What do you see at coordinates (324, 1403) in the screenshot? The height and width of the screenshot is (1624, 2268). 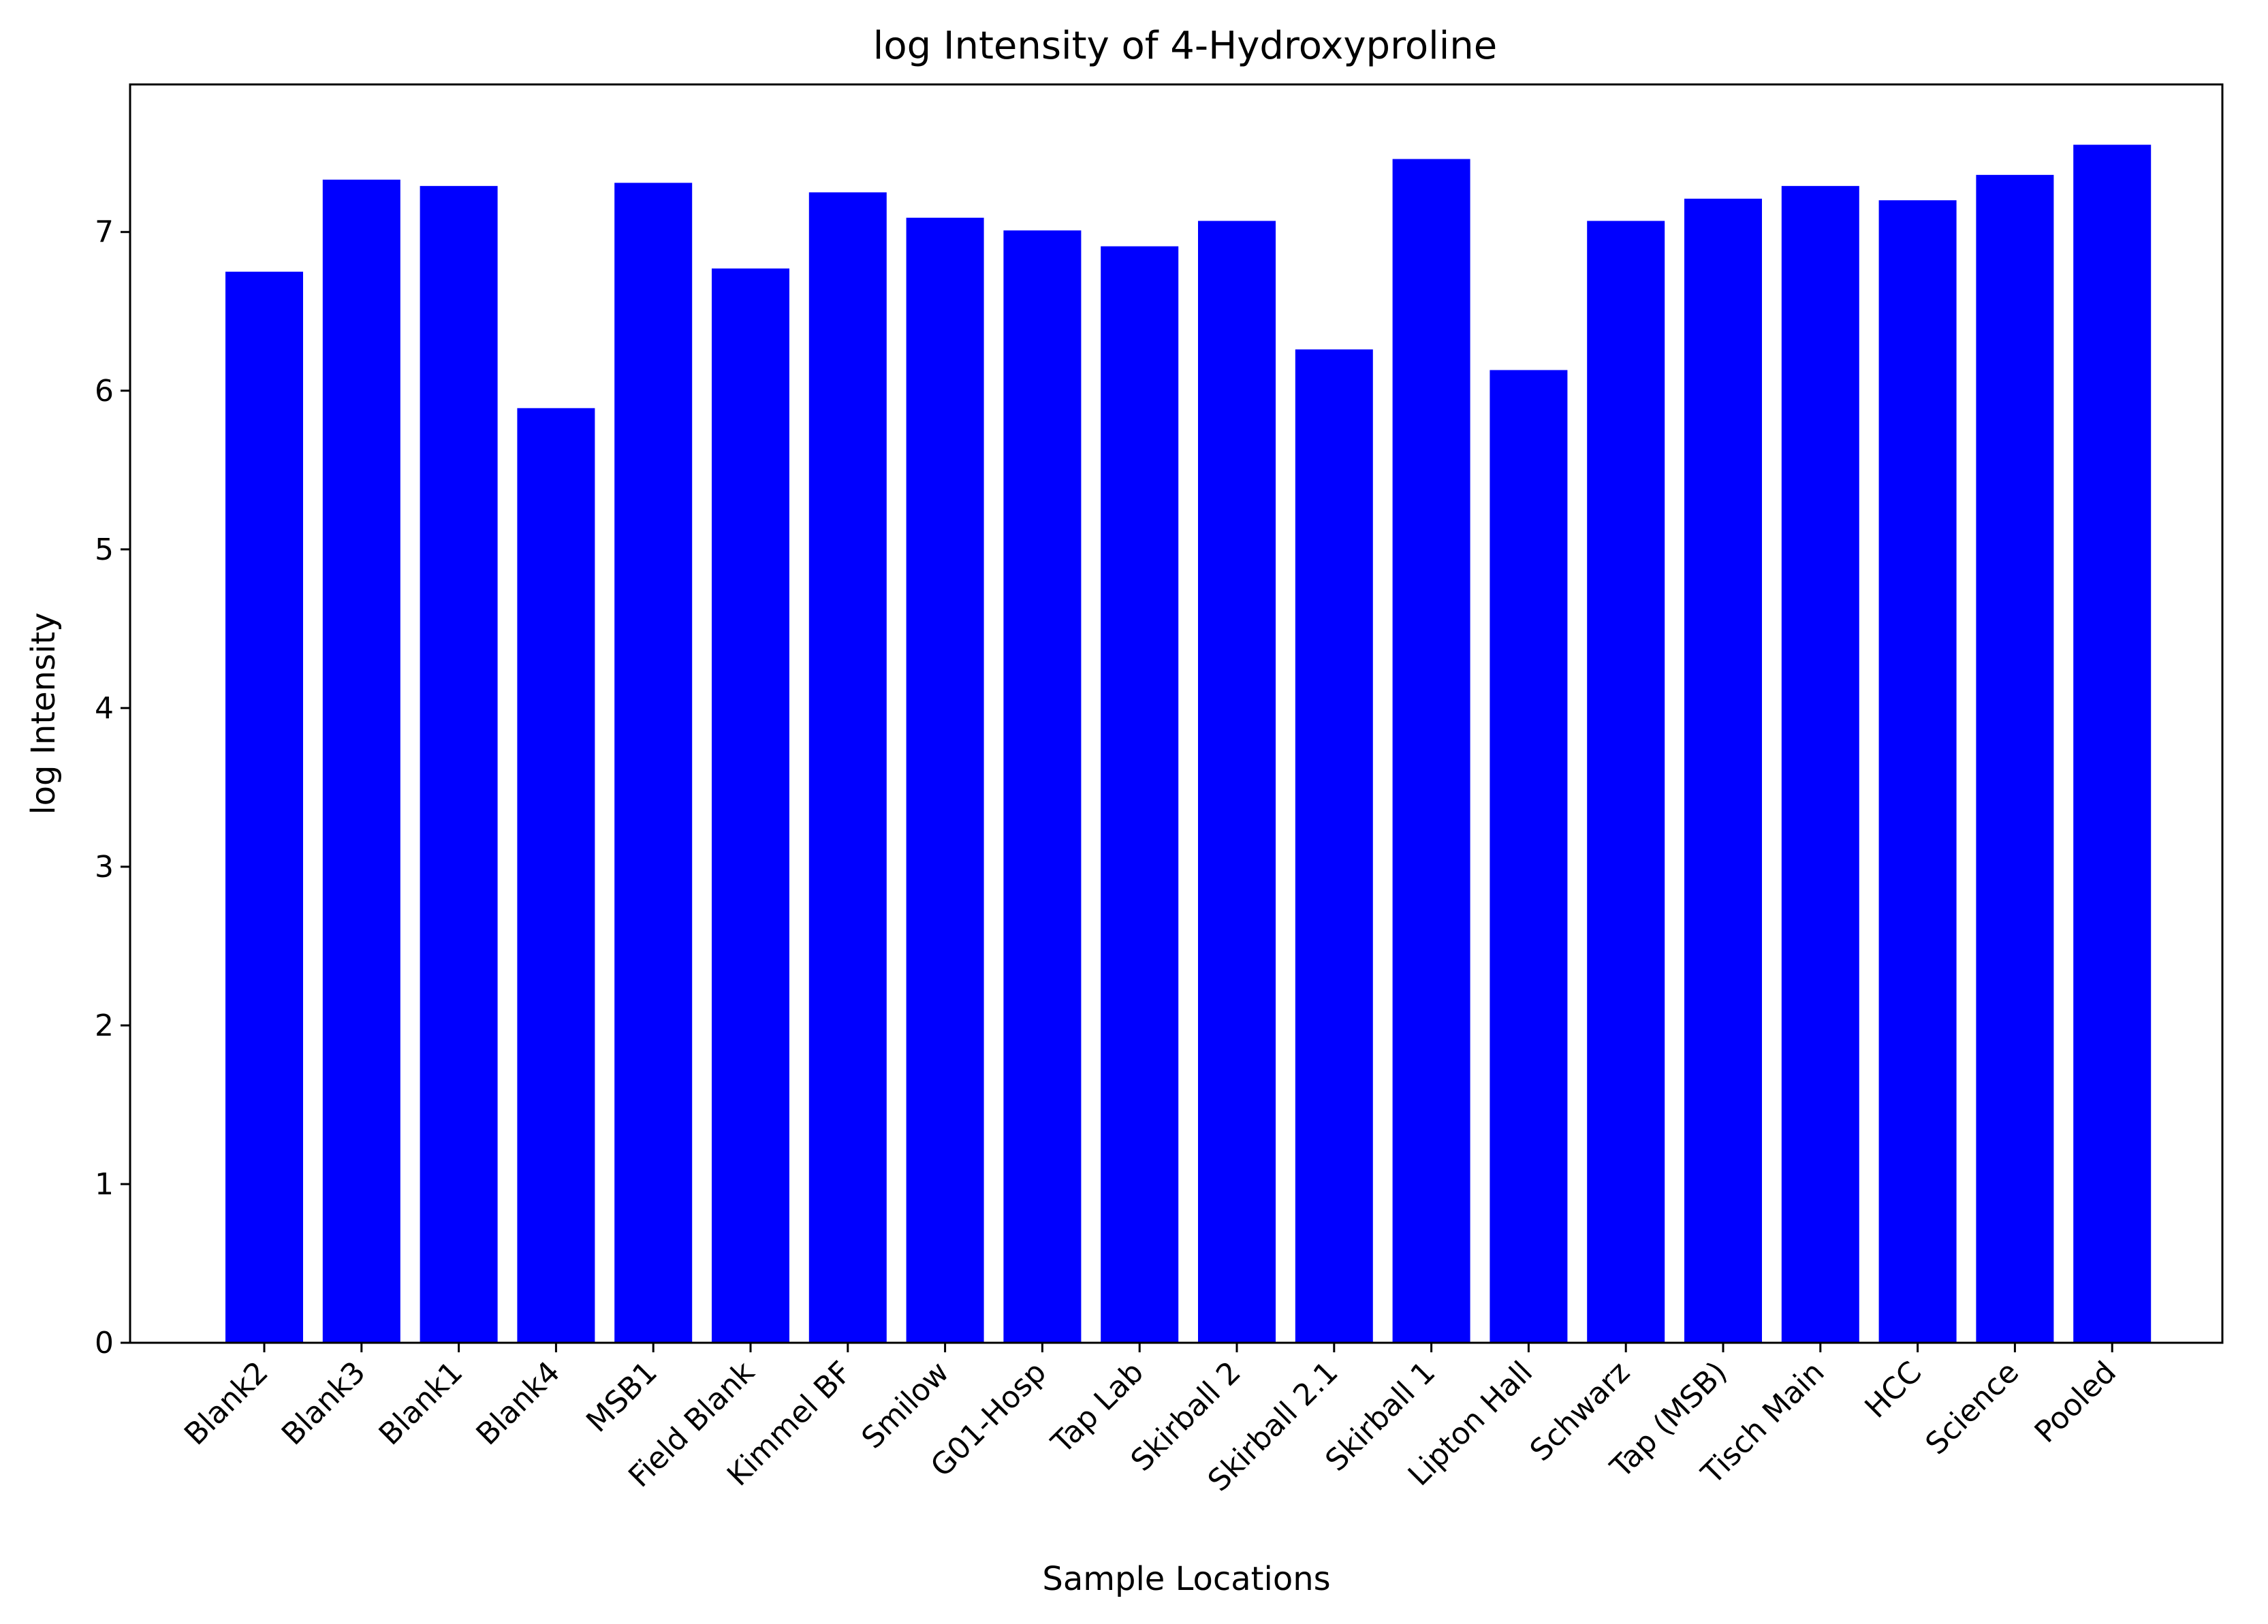 I see `x-tick-label: Blank3` at bounding box center [324, 1403].